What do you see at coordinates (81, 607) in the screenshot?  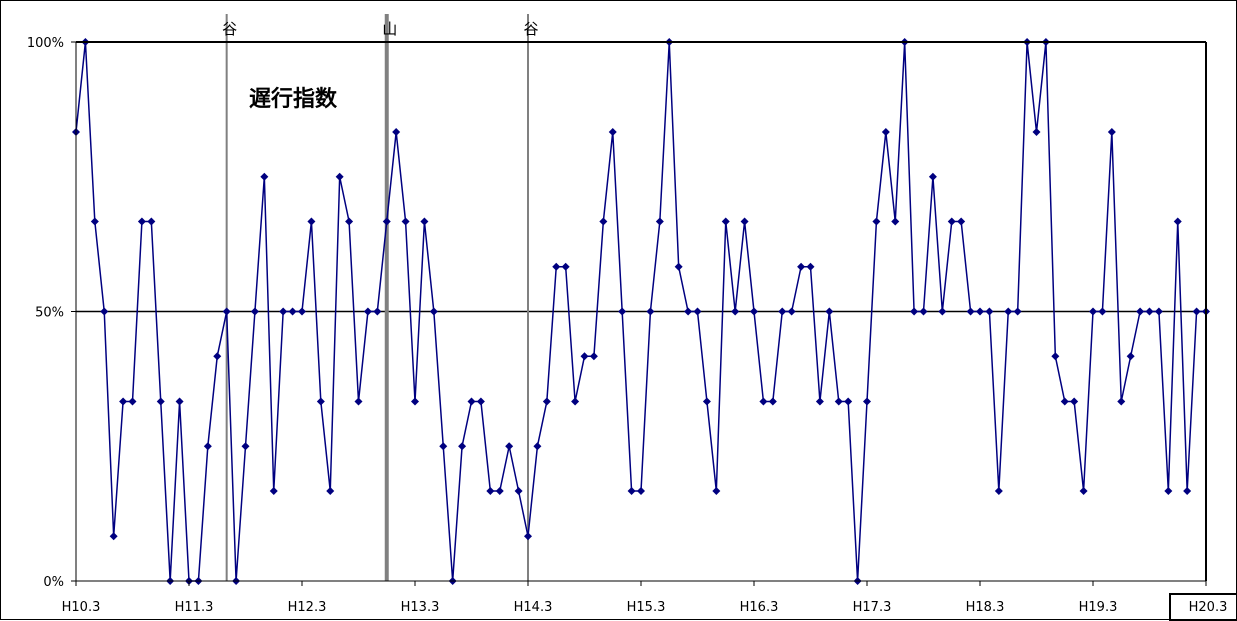 I see `x-tick-label: H10.3` at bounding box center [81, 607].